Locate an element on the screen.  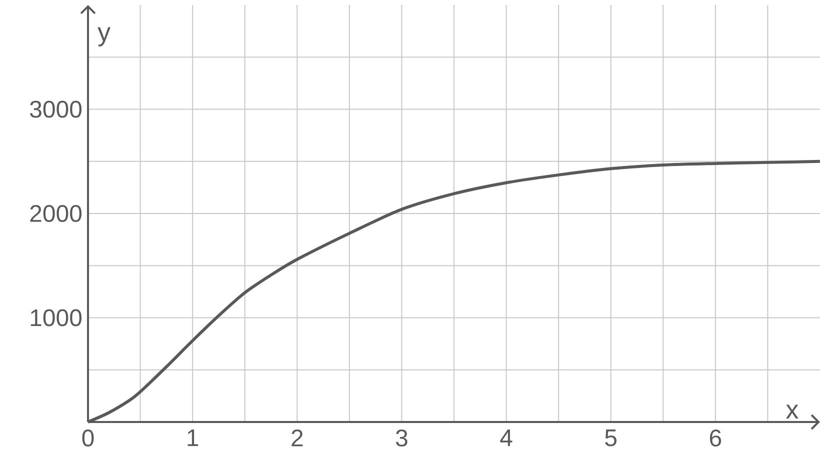
y-tick-label: 1000 is located at coordinates (56, 317).